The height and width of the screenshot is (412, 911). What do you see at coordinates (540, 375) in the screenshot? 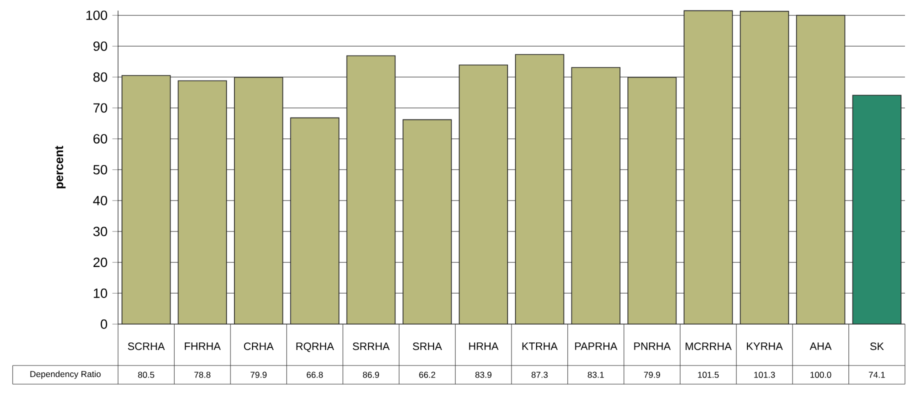
I see `data-label: 87.3` at bounding box center [540, 375].